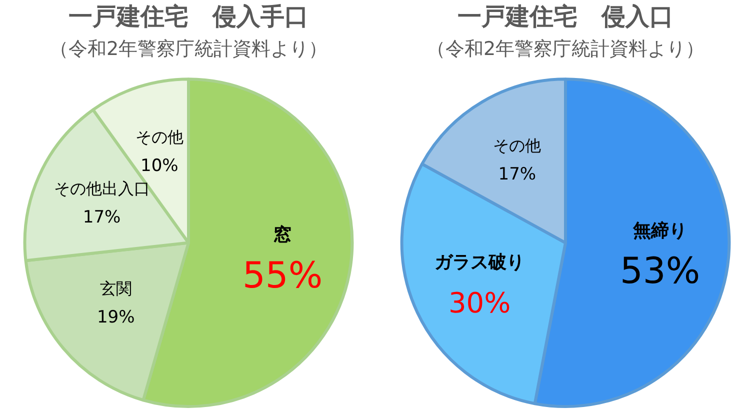 Image resolution: width=754 pixels, height=416 pixels. Describe the element at coordinates (102, 188) in the screenshot. I see `slice-label: その他出入口` at that location.